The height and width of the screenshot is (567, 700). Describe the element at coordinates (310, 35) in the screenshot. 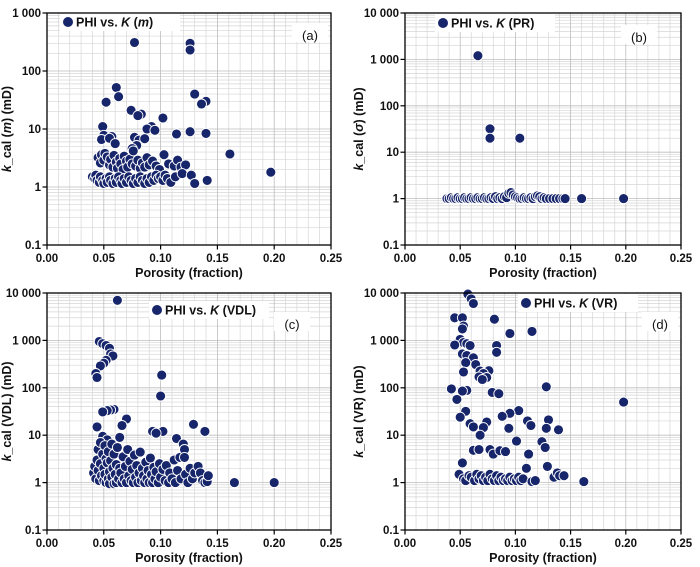

I see `panel-tag: (a)` at that location.